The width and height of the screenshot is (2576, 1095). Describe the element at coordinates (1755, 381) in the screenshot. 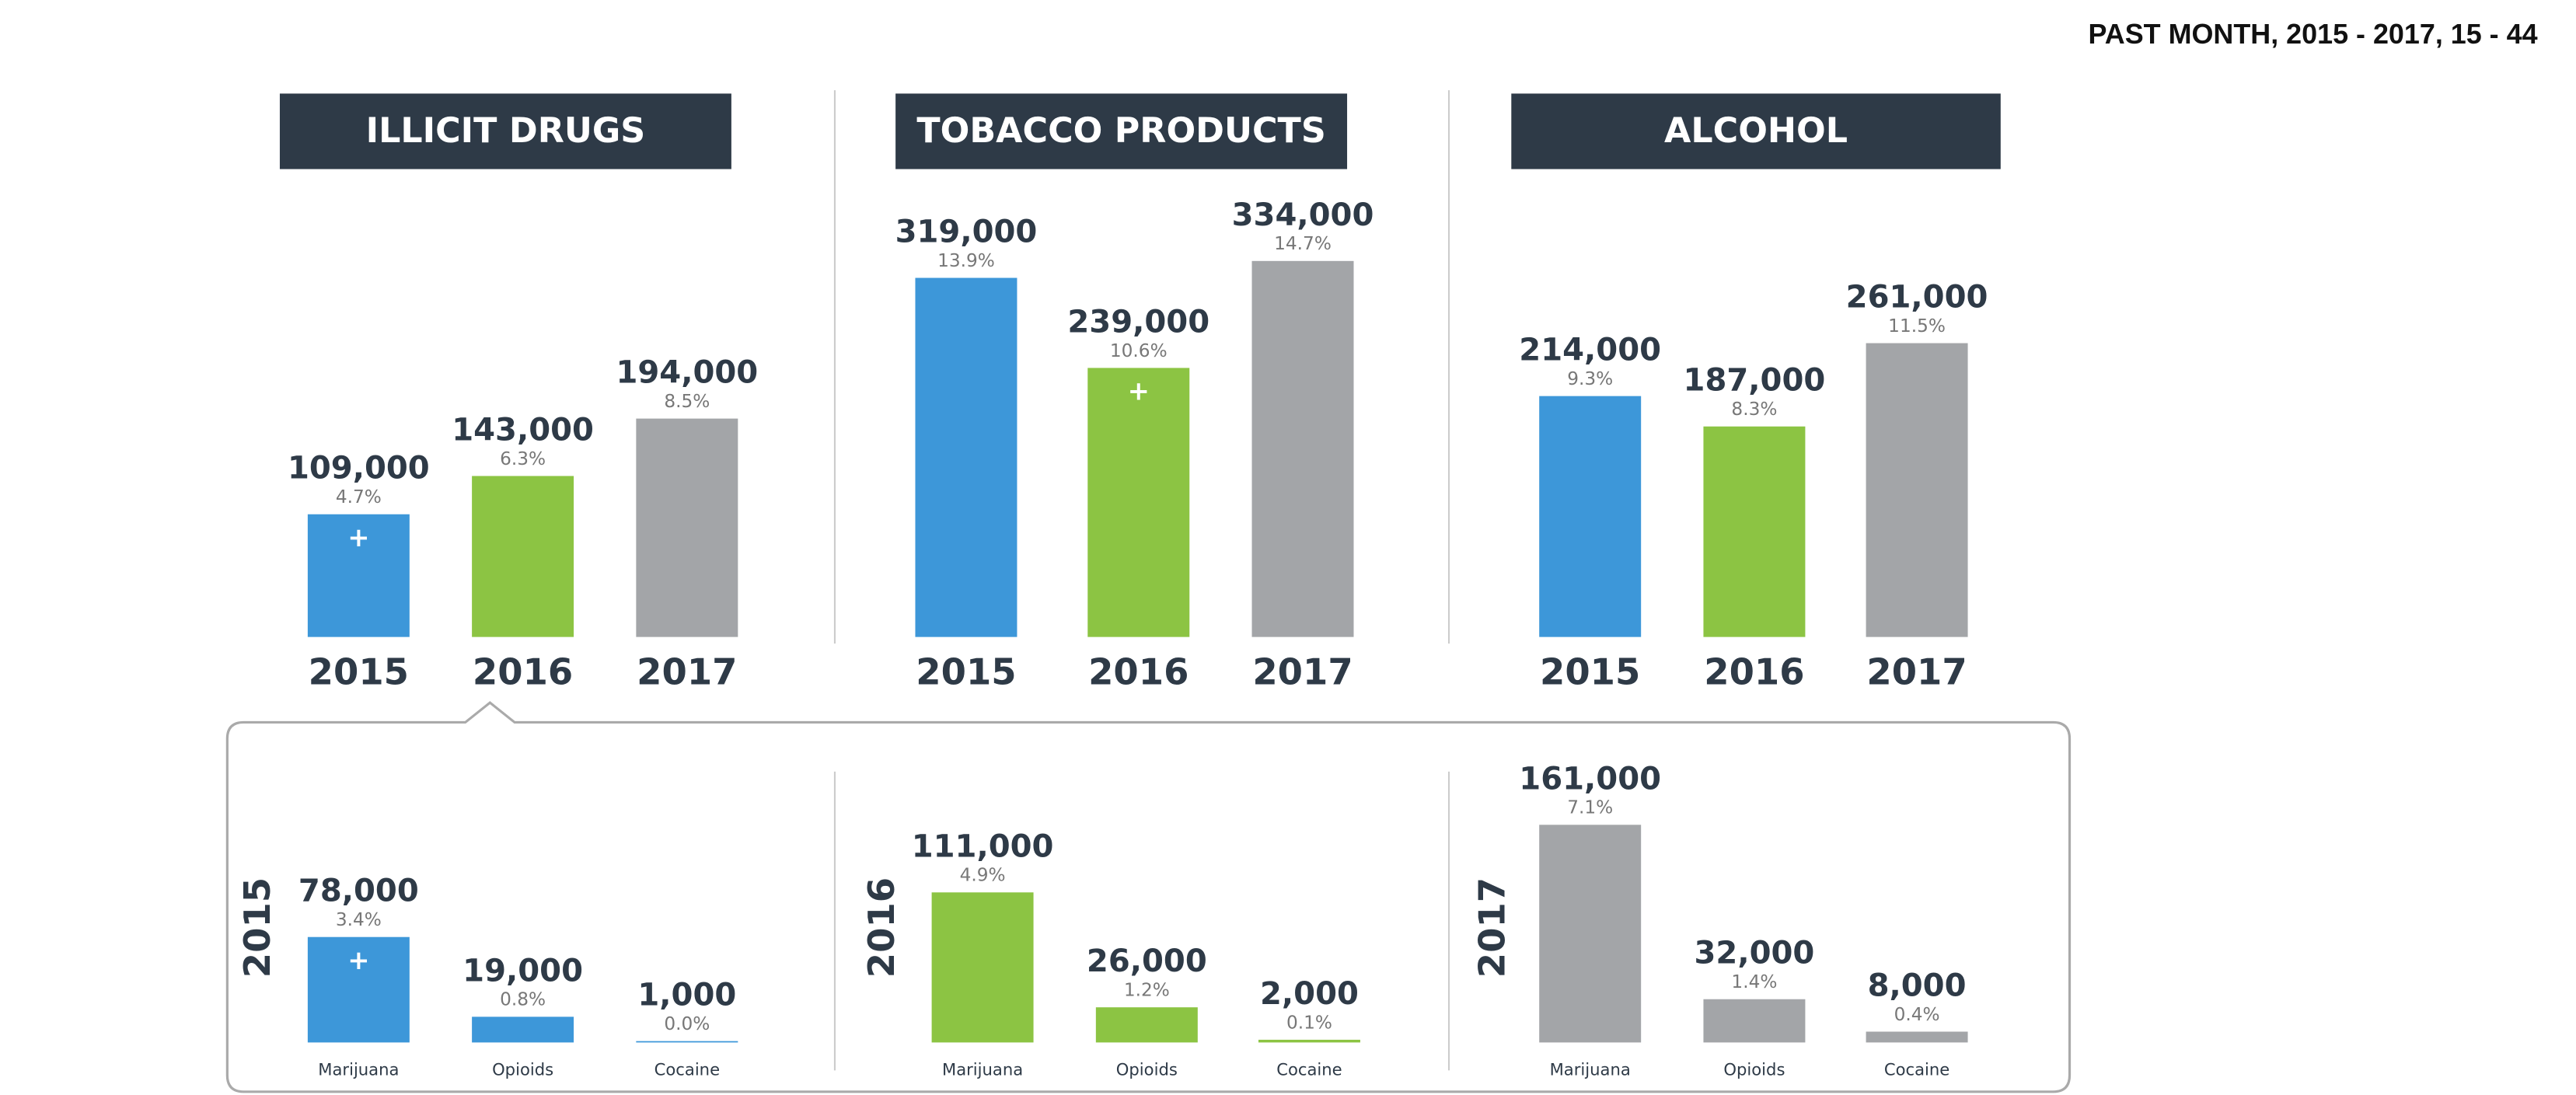

I see `value-label: 187,000` at that location.